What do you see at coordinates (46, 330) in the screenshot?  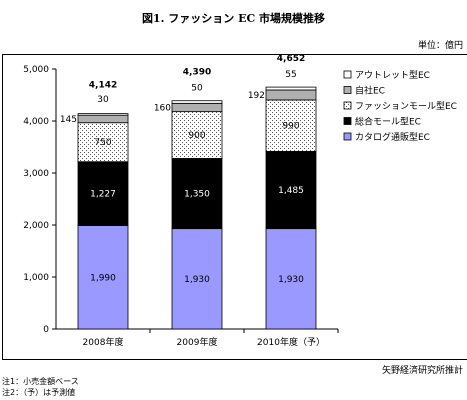 I see `y-tick-label: 0` at bounding box center [46, 330].